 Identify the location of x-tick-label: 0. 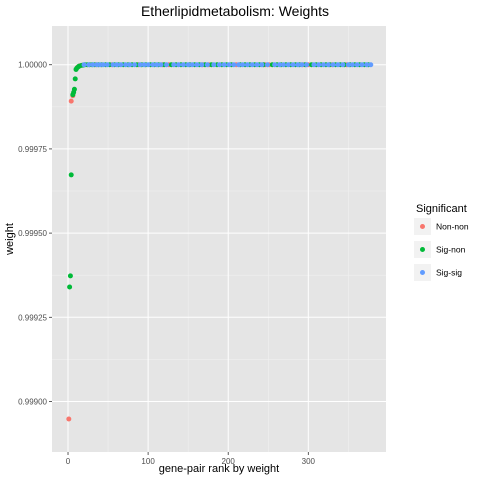
(68, 461).